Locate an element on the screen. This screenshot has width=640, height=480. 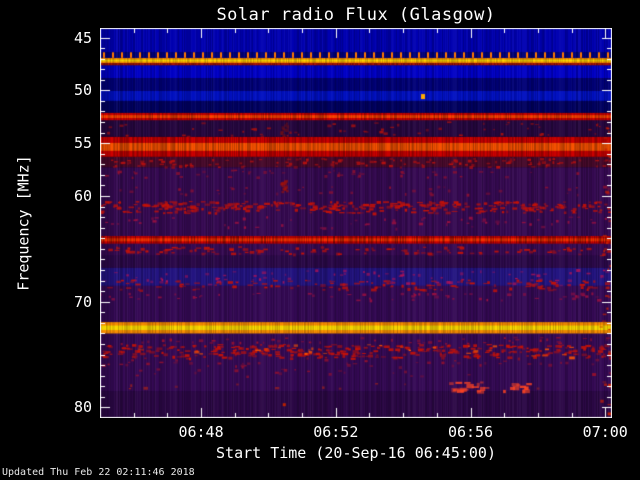
updated-timestamp: Updated Thu Feb 22 02:11:46 2018 is located at coordinates (98, 472).